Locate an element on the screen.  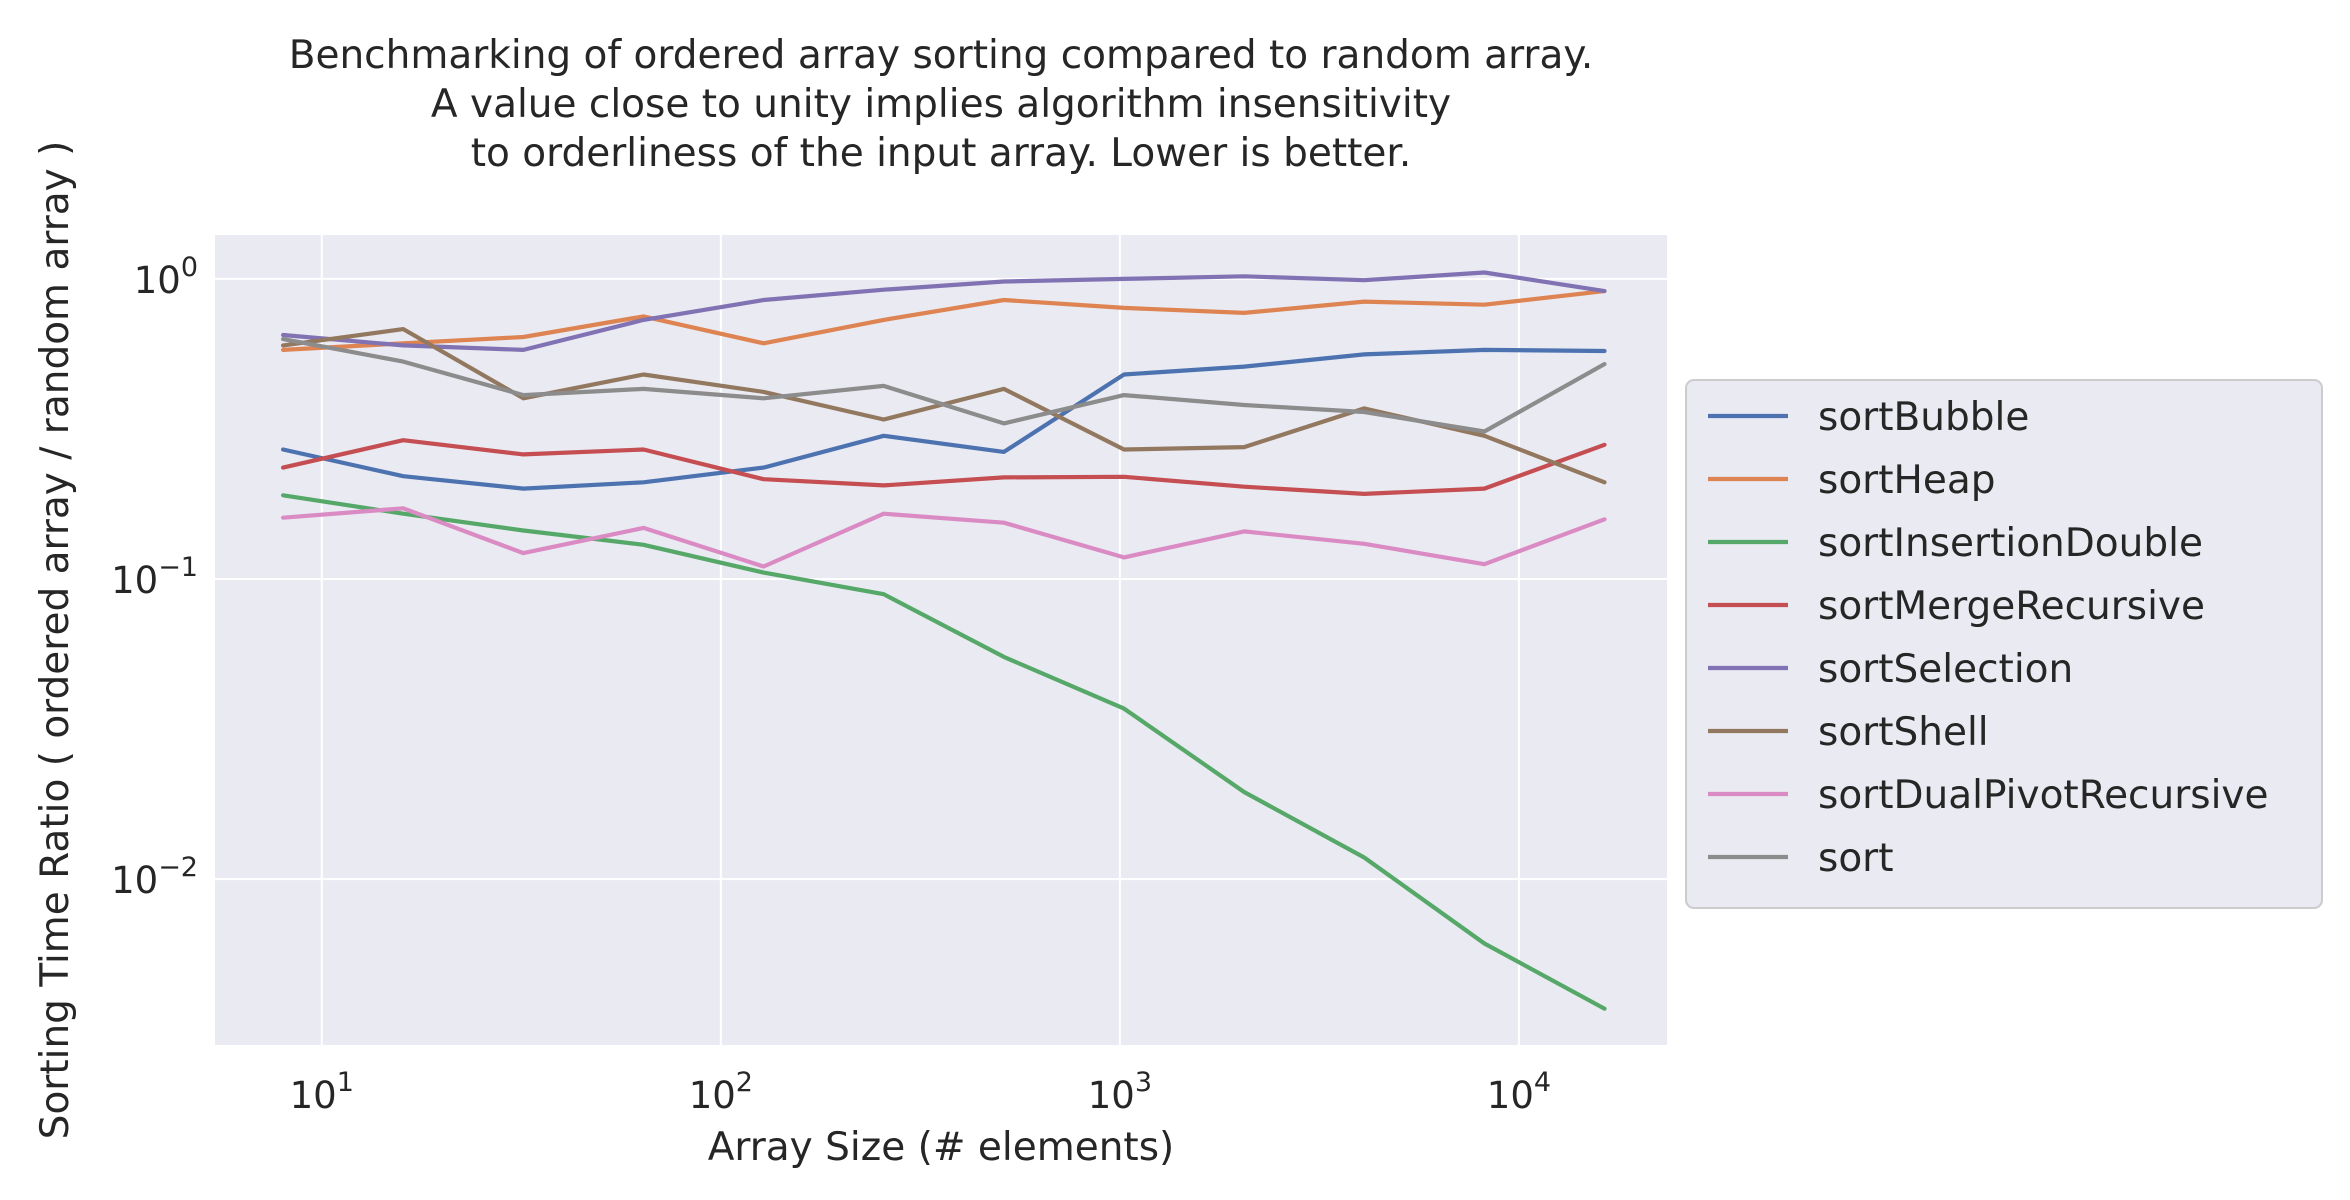
series-line-sortSelection is located at coordinates (944, 311).